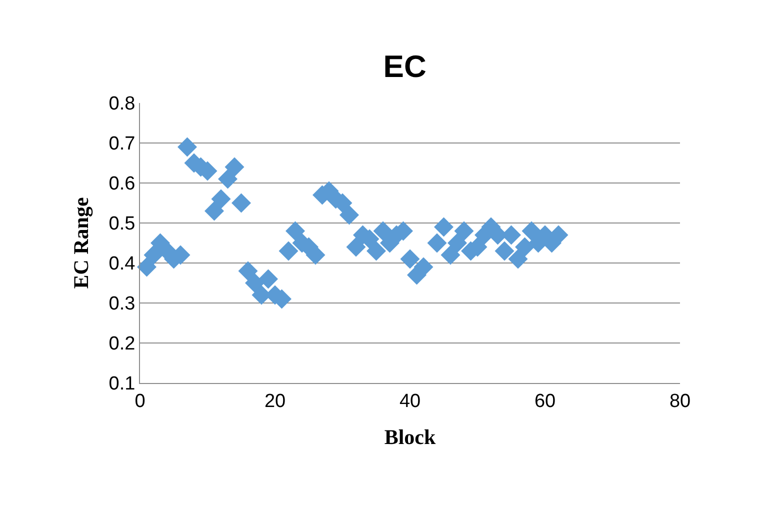 The image size is (783, 507). I want to click on y-tick-label: 0.8, so click(122, 104).